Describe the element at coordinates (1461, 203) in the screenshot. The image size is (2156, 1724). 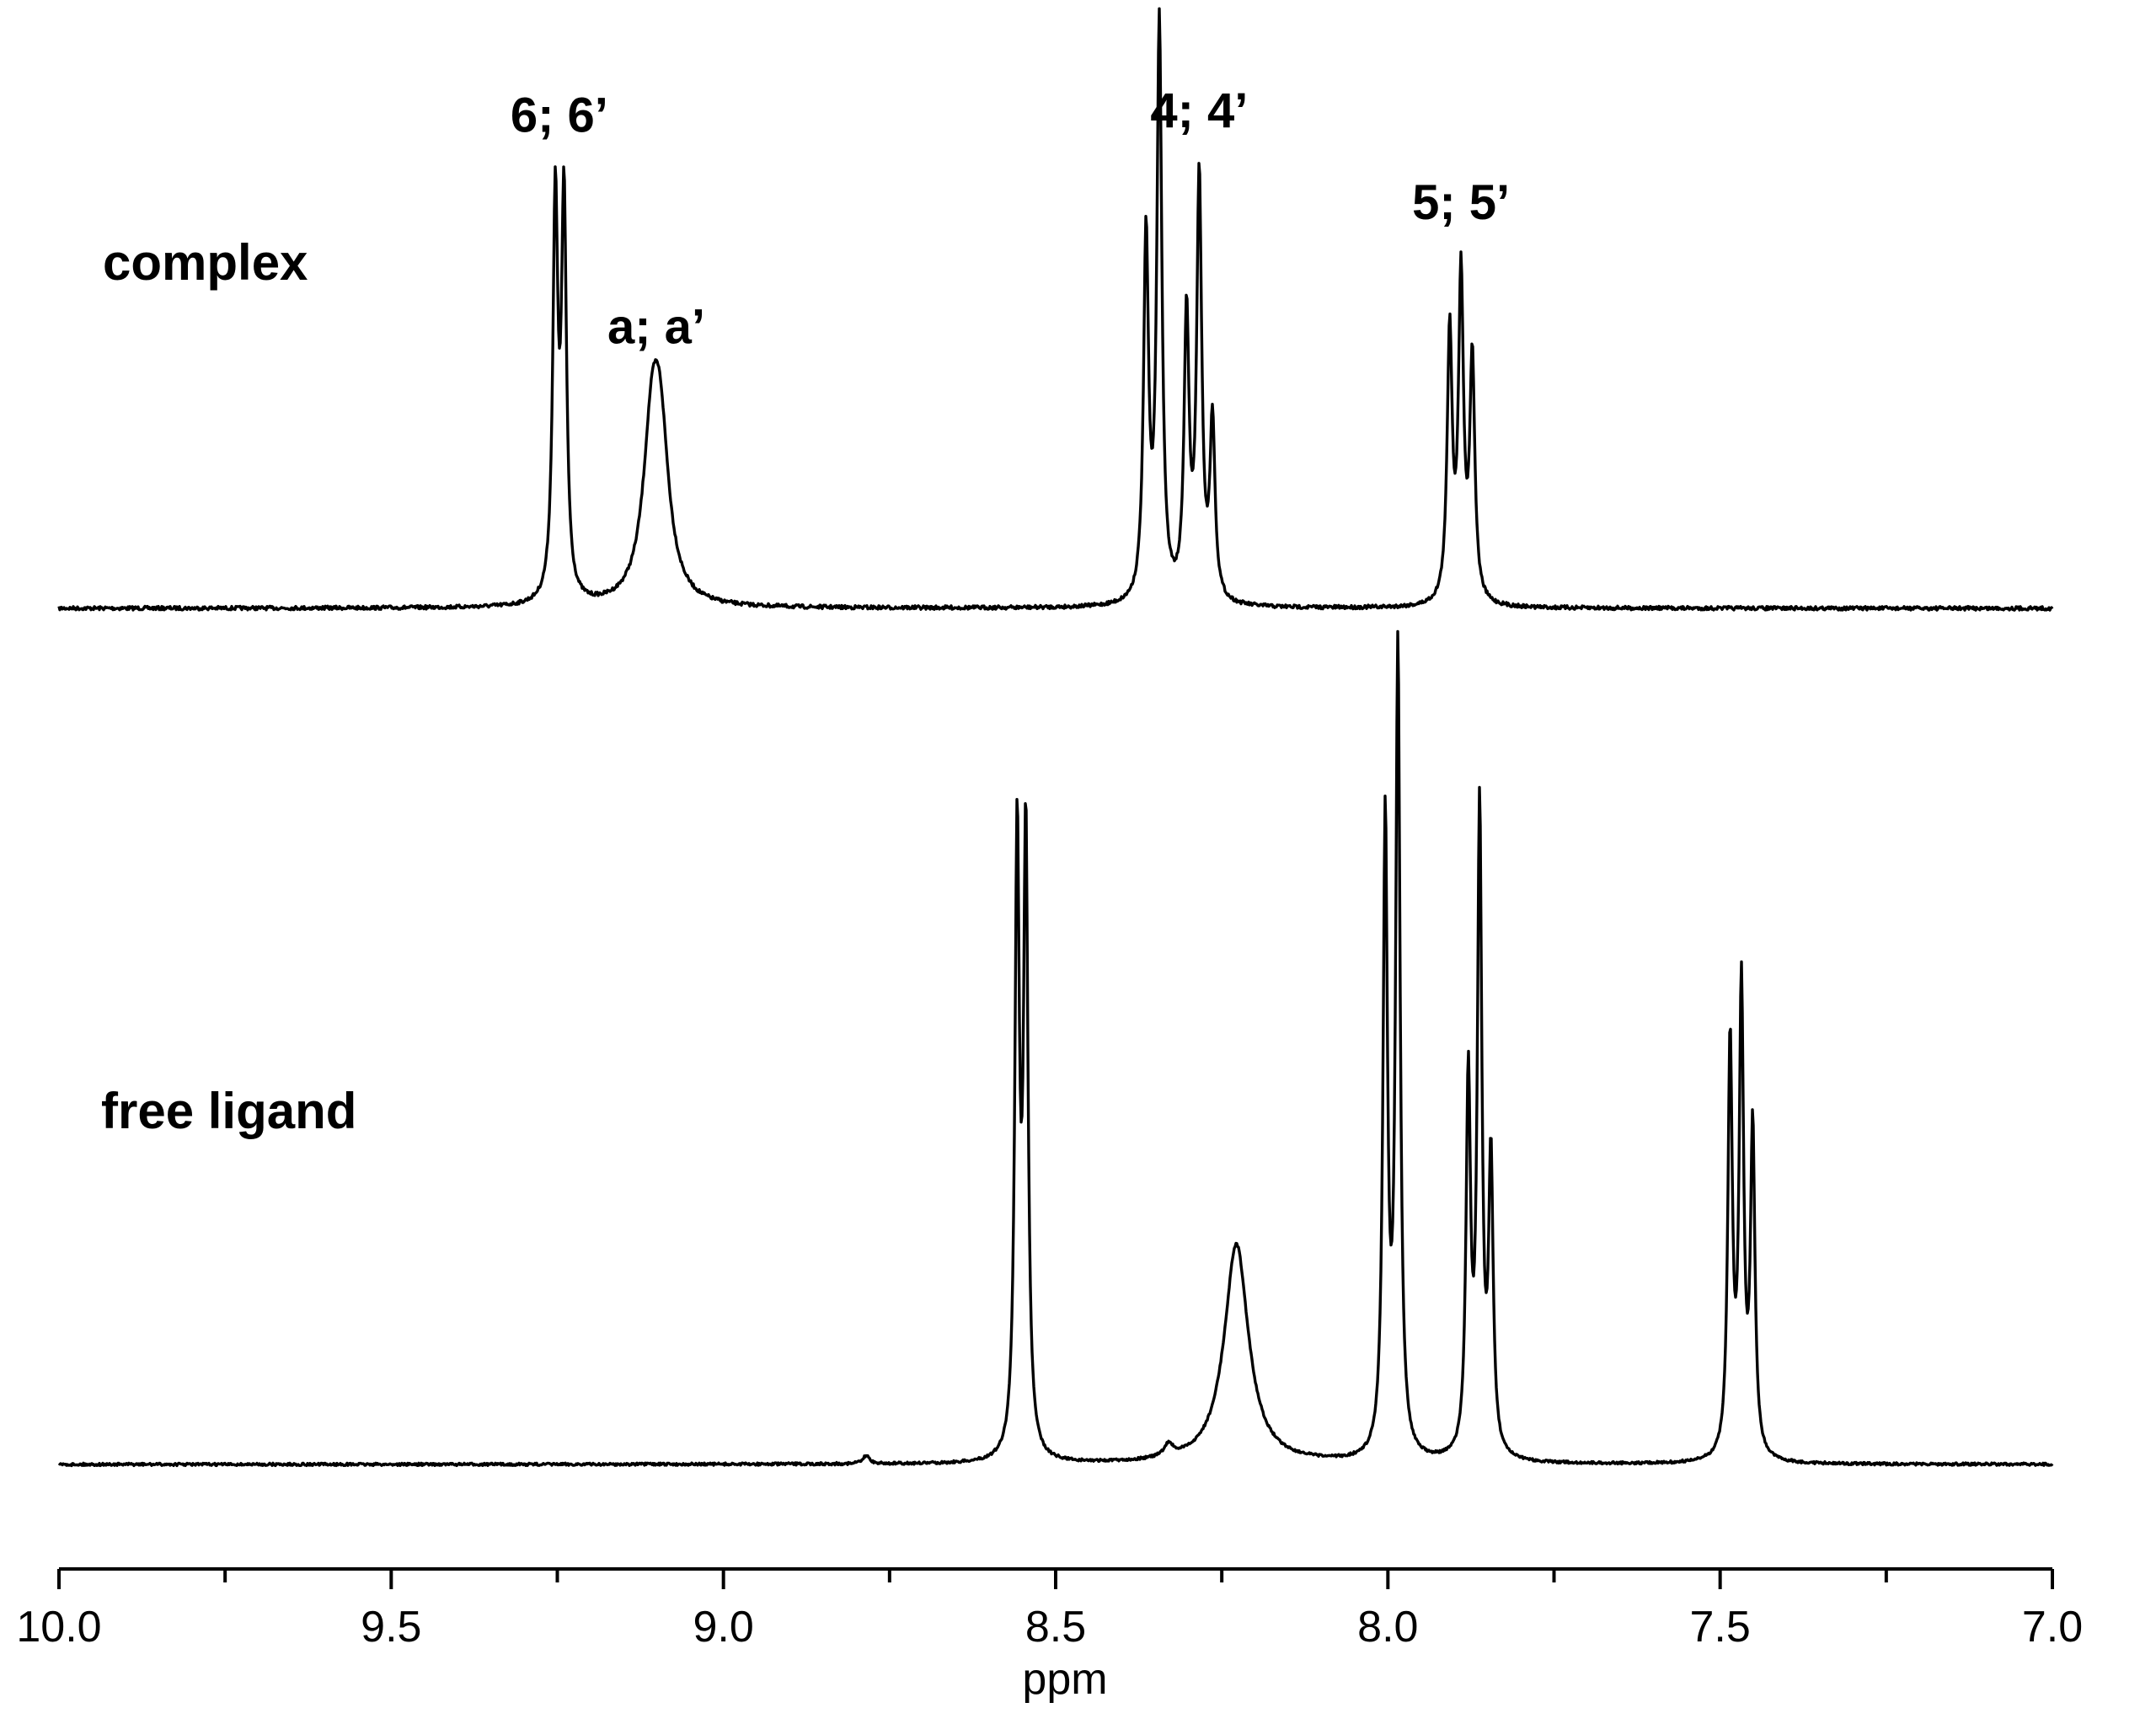
I see `peak-label: 5; 5’` at that location.